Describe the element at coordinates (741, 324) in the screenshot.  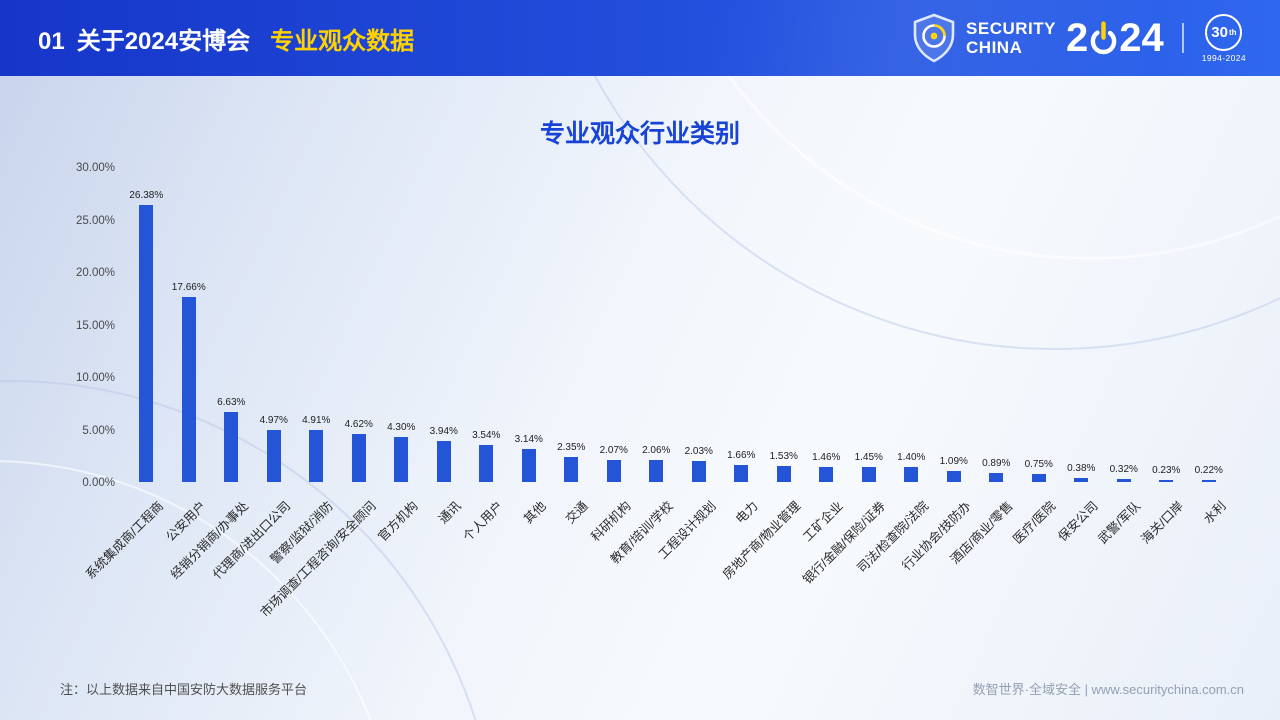
I see `bar-slot: 1.66%` at that location.